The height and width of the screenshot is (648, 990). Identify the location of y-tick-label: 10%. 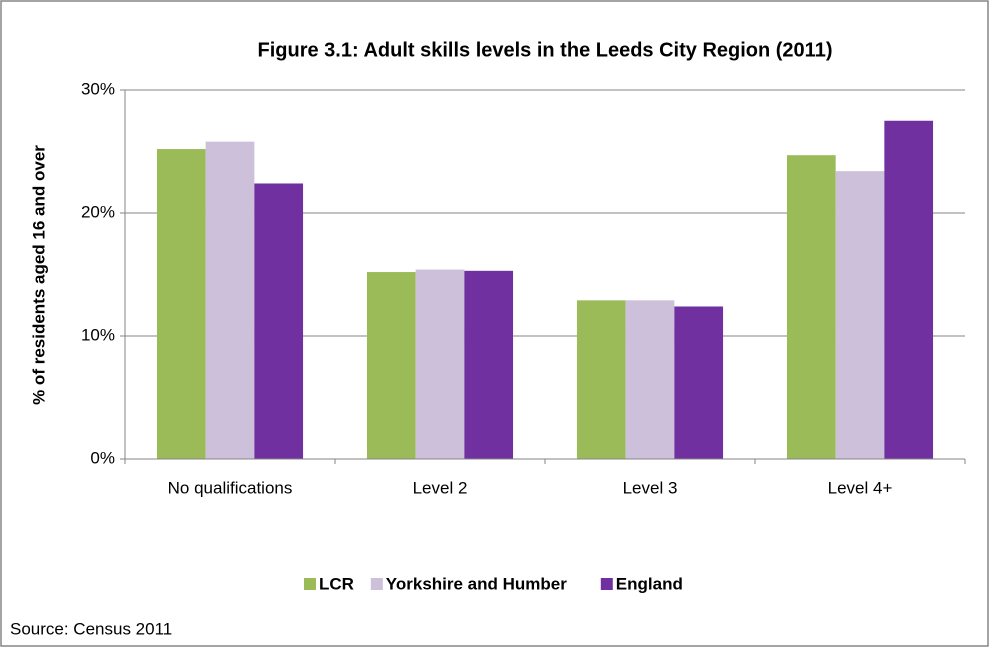
(98, 334).